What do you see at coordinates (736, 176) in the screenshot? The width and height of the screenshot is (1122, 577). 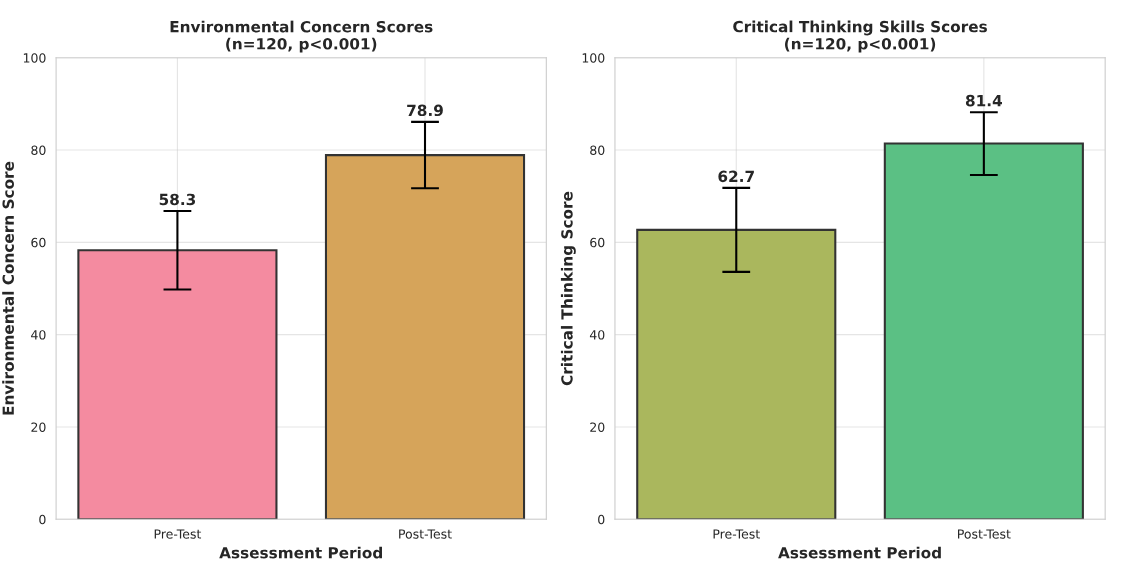 I see `data-label: 62.7` at bounding box center [736, 176].